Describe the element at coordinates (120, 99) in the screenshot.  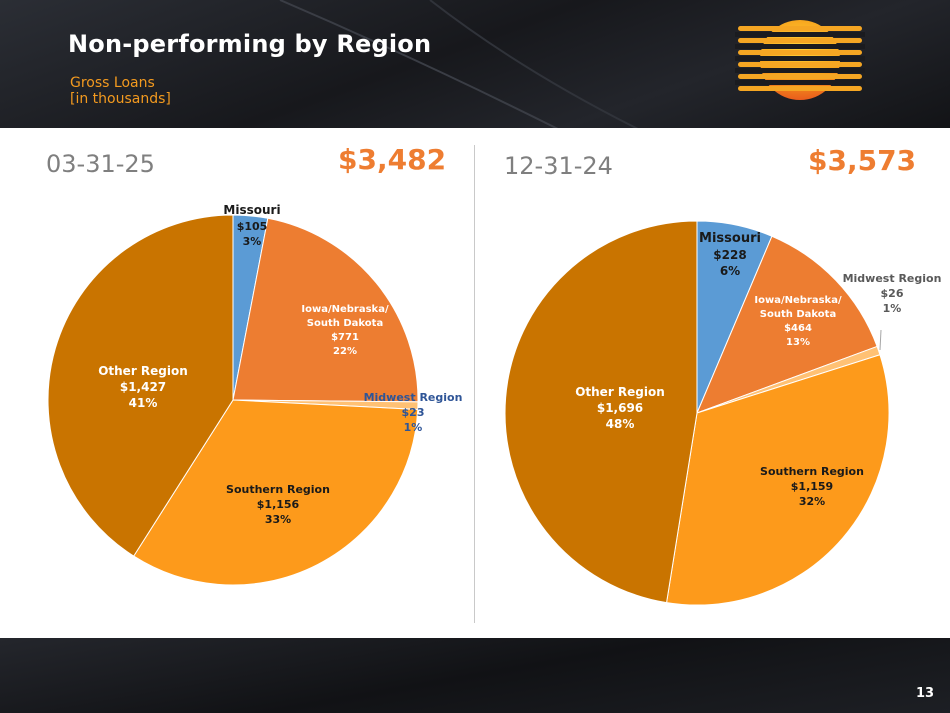
I see `subtitle-line-2: [in thousands]` at that location.